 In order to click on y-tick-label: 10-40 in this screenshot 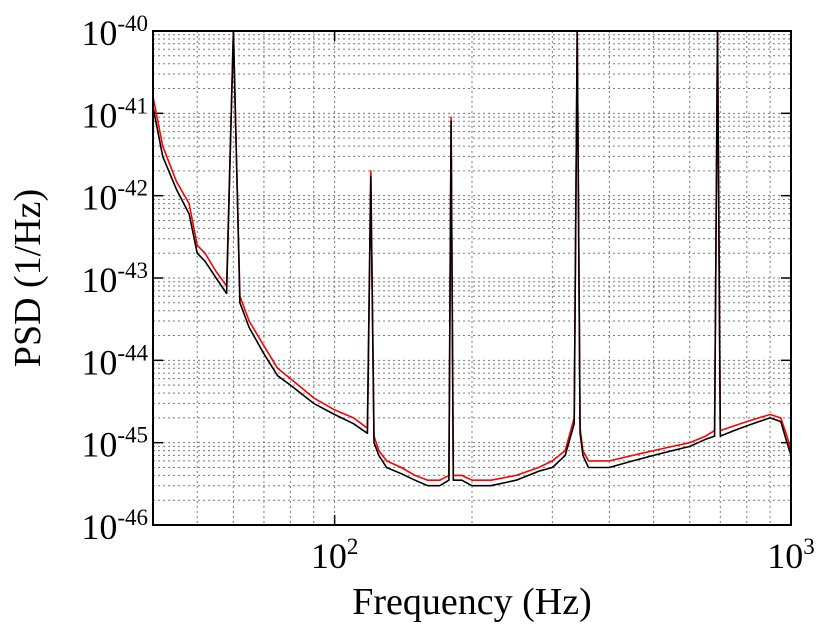, I will do `click(114, 32)`.